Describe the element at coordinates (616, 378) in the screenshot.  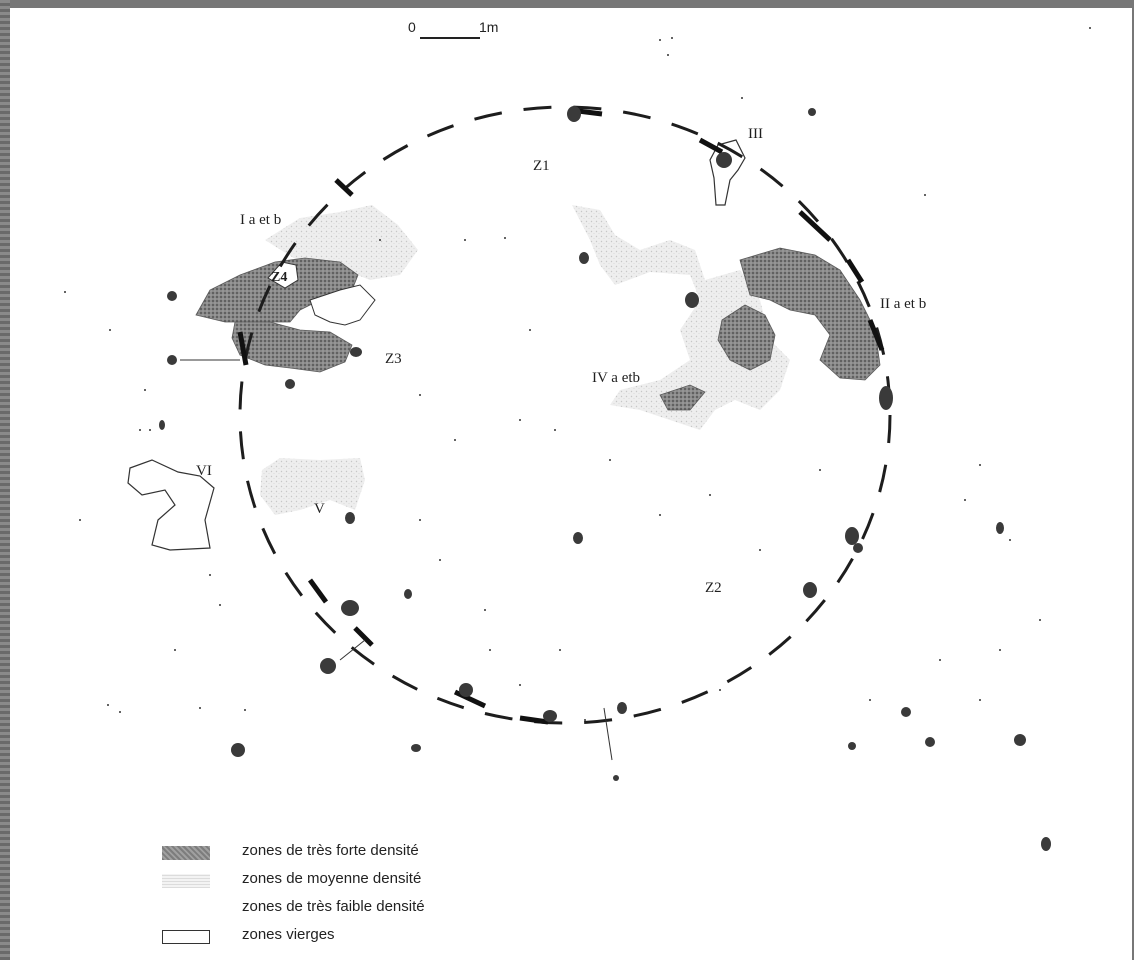
I see `label-iv: IV a etb` at that location.